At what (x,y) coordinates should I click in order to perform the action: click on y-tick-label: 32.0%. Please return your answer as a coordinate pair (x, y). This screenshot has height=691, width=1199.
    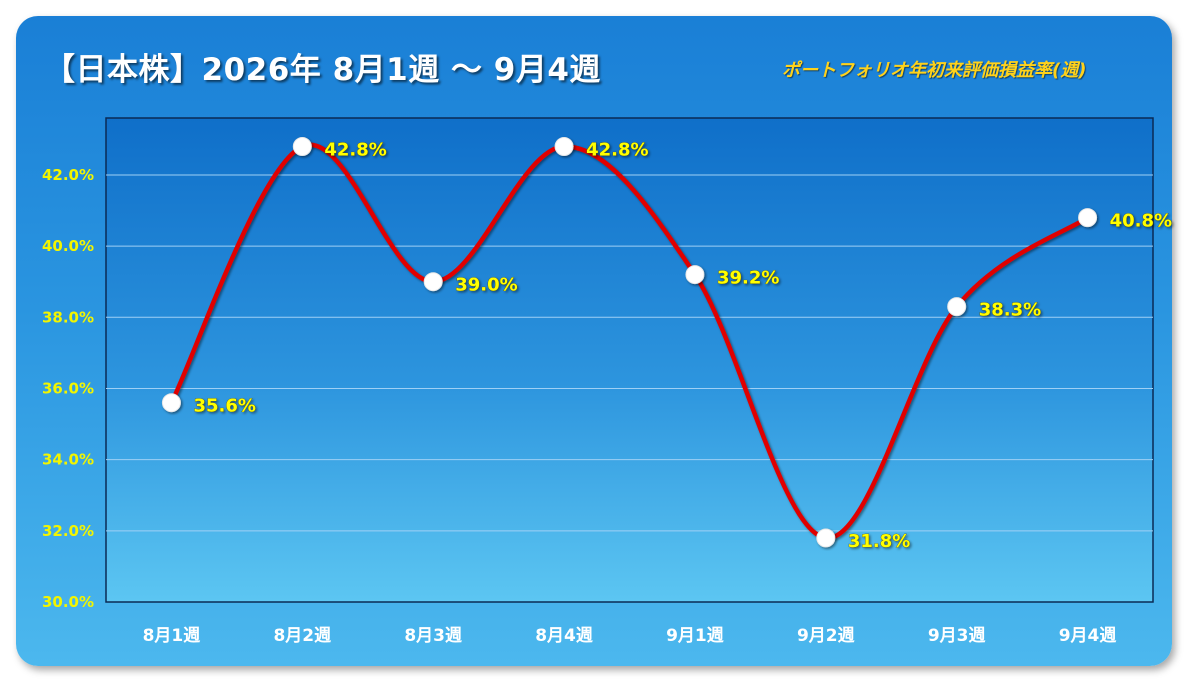
    Looking at the image, I should click on (68, 531).